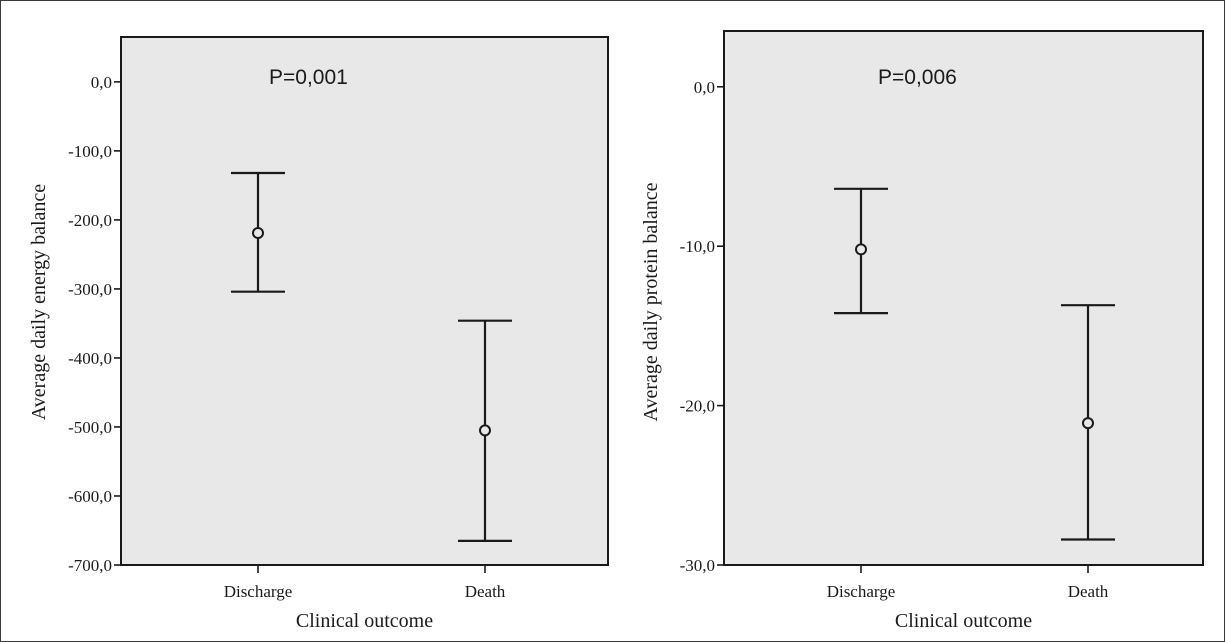 This screenshot has height=642, width=1225. What do you see at coordinates (308, 77) in the screenshot?
I see `p-value-annotation: P=0,001` at bounding box center [308, 77].